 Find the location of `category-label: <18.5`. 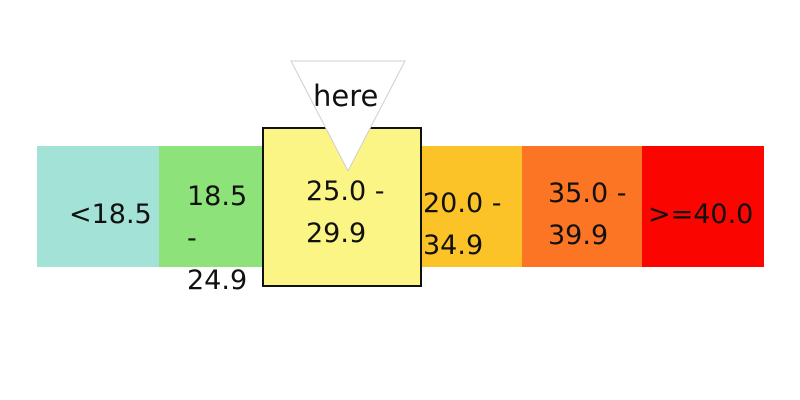

category-label: <18.5 is located at coordinates (110, 214).